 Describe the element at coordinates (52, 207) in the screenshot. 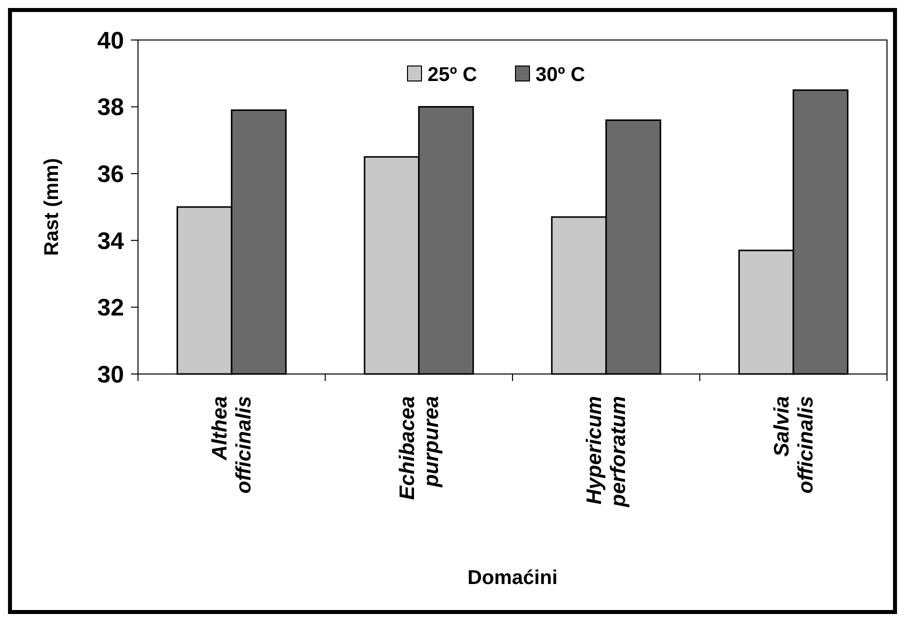

I see `y-axis-title: Rast (mm)` at that location.